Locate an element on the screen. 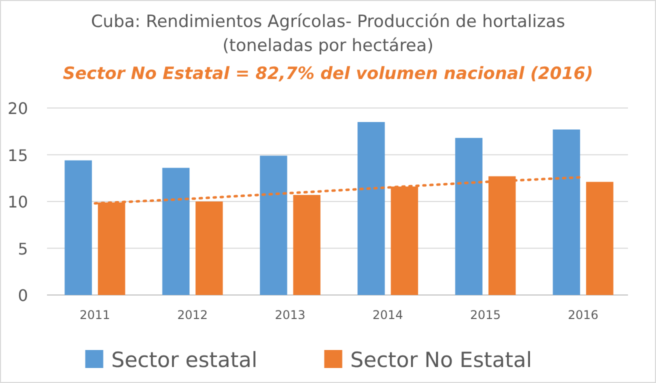  y-tick-label: 20 is located at coordinates (18, 108).